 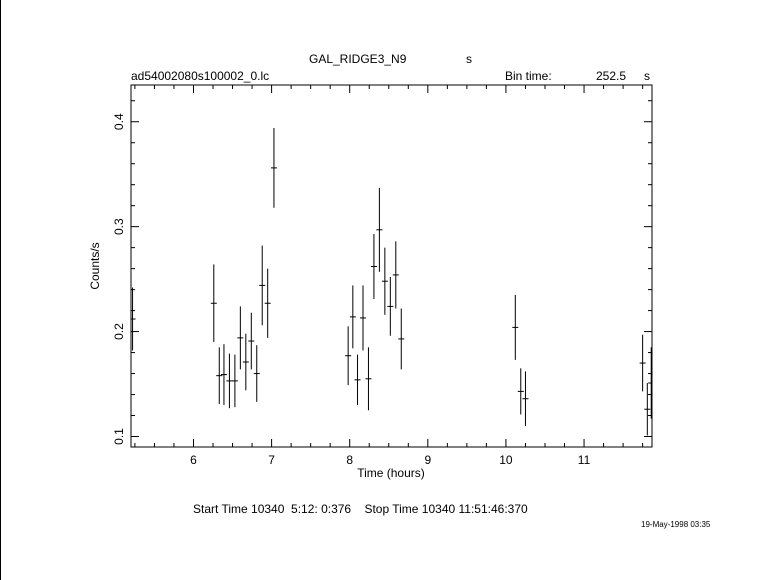 What do you see at coordinates (193, 460) in the screenshot?
I see `x-tick-label: 6` at bounding box center [193, 460].